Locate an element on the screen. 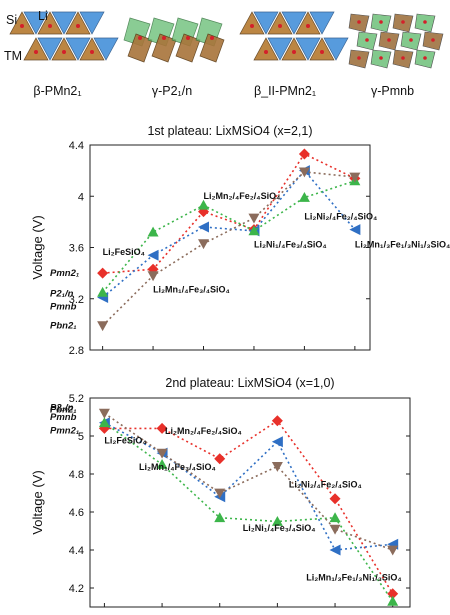 This screenshot has height=615, width=450. series-line-pmn21 is located at coordinates (229, 213).